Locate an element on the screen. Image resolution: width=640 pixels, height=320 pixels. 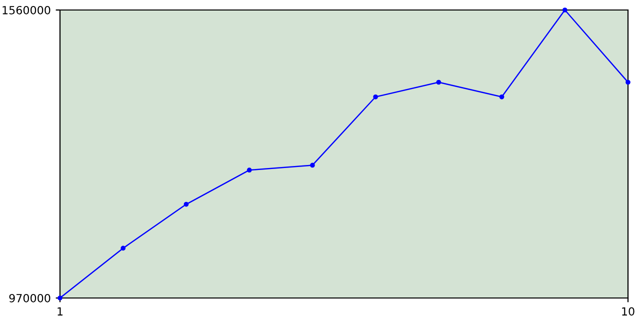
x-tick-label: 10 is located at coordinates (628, 311).